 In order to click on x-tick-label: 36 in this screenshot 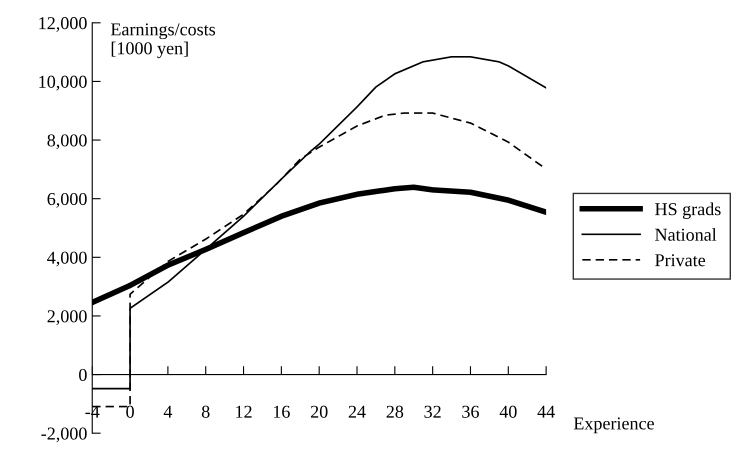, I will do `click(470, 412)`.